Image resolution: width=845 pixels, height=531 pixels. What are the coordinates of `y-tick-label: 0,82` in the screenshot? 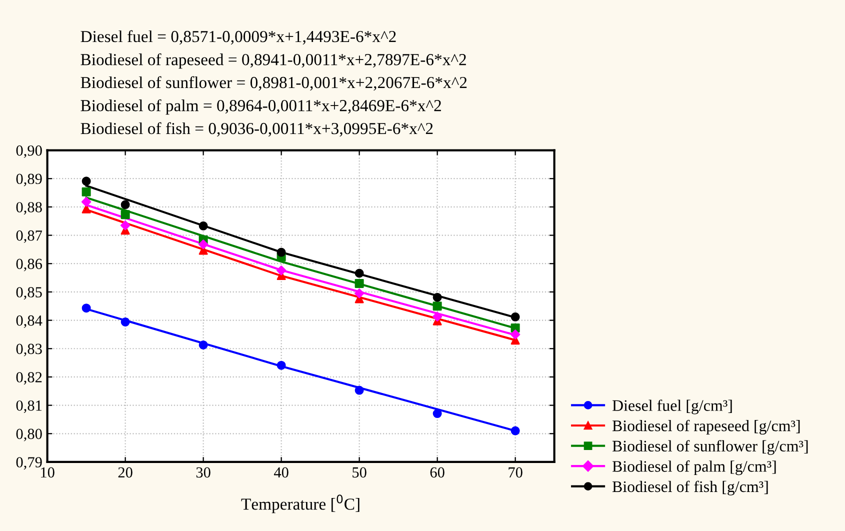 It's located at (29, 378).